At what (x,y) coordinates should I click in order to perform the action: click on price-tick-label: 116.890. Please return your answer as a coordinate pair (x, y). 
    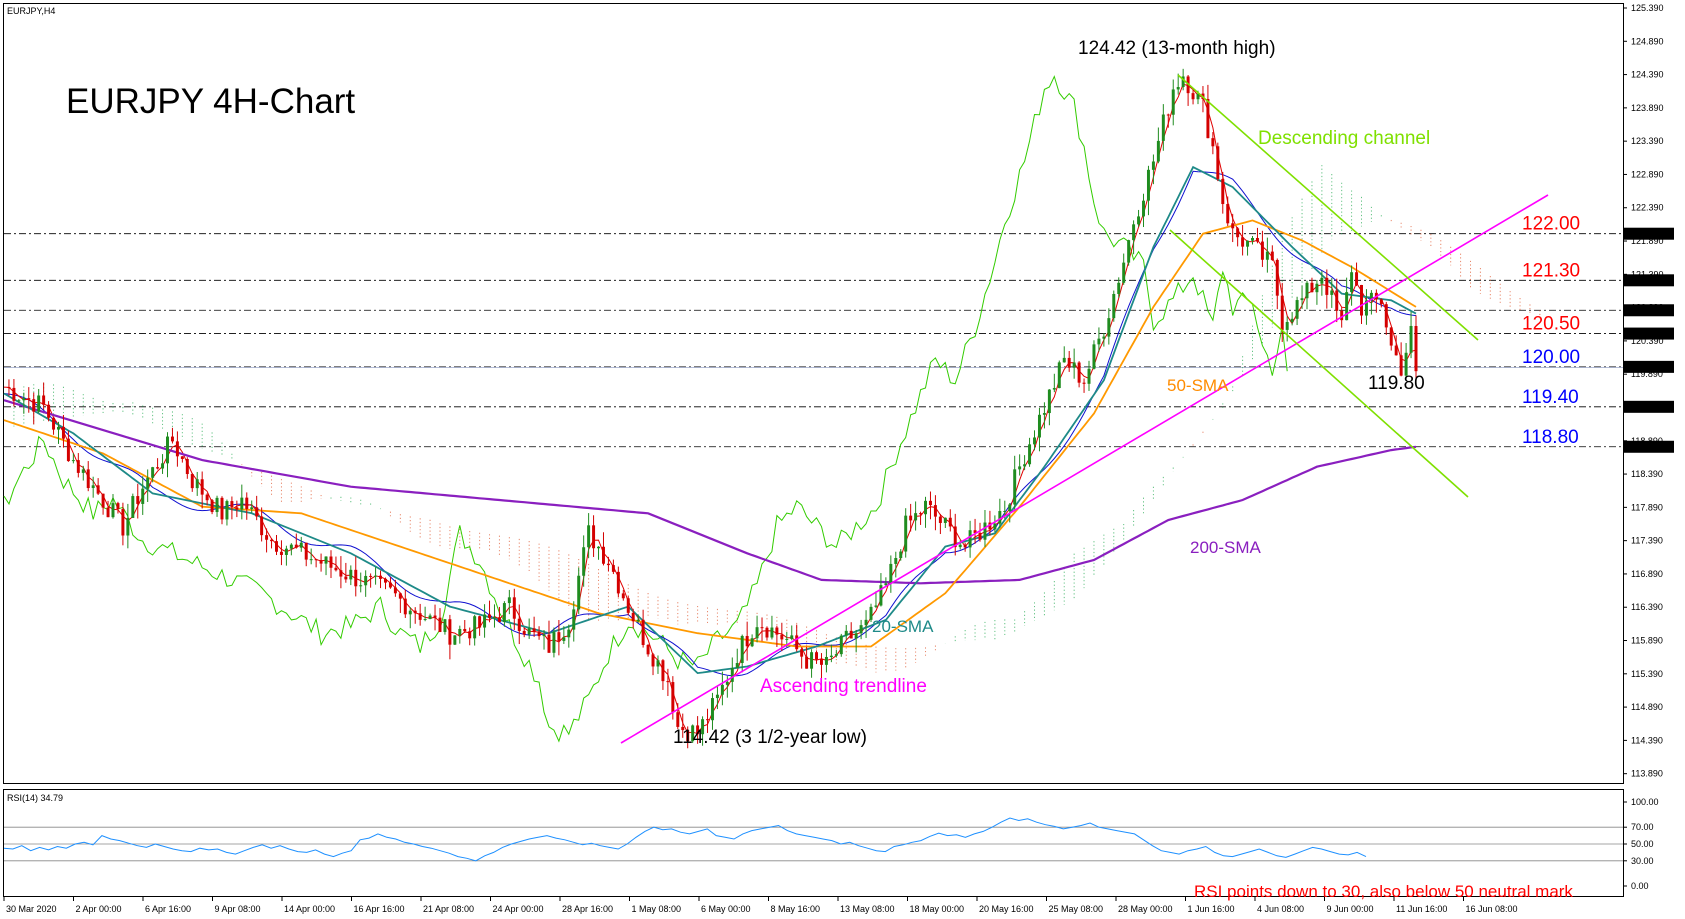
    Looking at the image, I should click on (1647, 574).